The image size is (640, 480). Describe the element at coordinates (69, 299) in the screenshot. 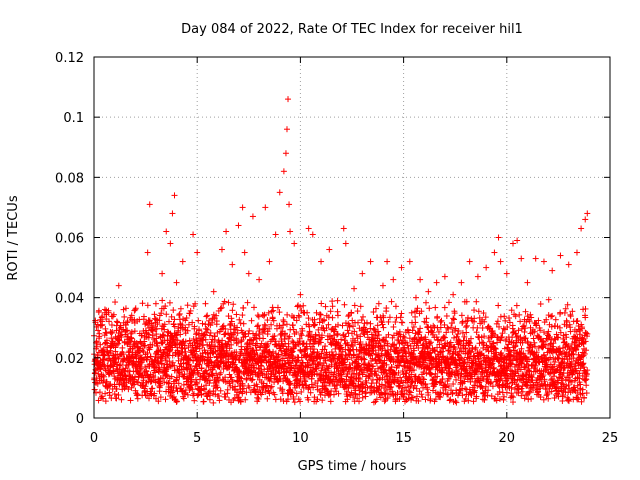

I see `y-tick-label: 0.04` at that location.